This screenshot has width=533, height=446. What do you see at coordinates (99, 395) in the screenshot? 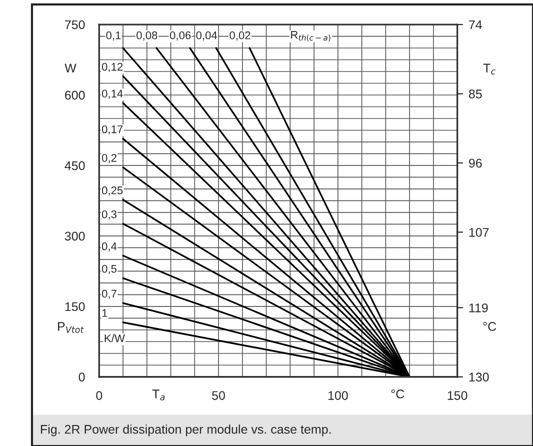
I see `x-tick-label: 0` at bounding box center [99, 395].